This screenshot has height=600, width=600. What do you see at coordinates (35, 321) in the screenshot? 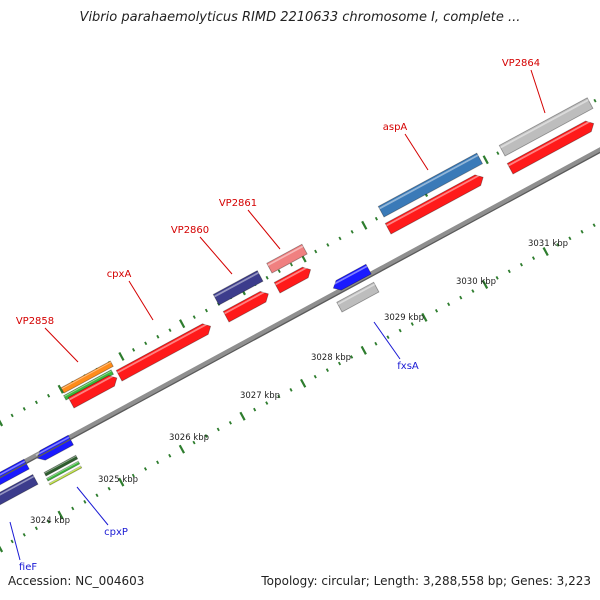
I see `gene-label: VP2858` at bounding box center [35, 321].